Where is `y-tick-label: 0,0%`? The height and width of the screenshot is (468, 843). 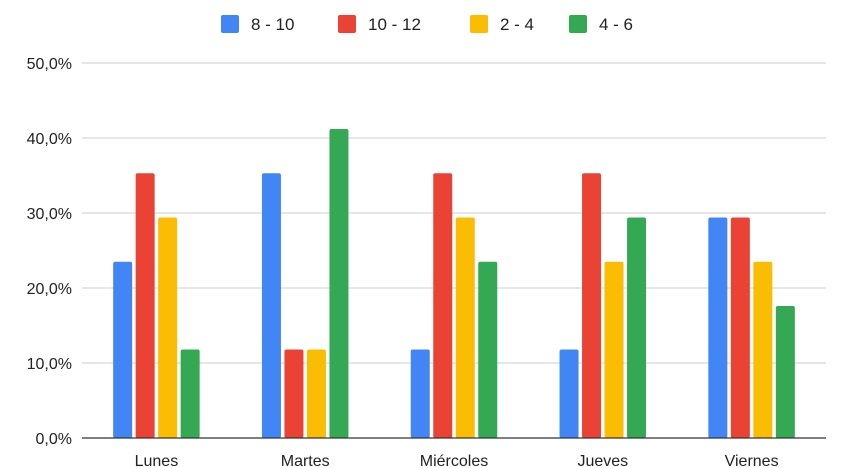
y-tick-label: 0,0% is located at coordinates (54, 439).